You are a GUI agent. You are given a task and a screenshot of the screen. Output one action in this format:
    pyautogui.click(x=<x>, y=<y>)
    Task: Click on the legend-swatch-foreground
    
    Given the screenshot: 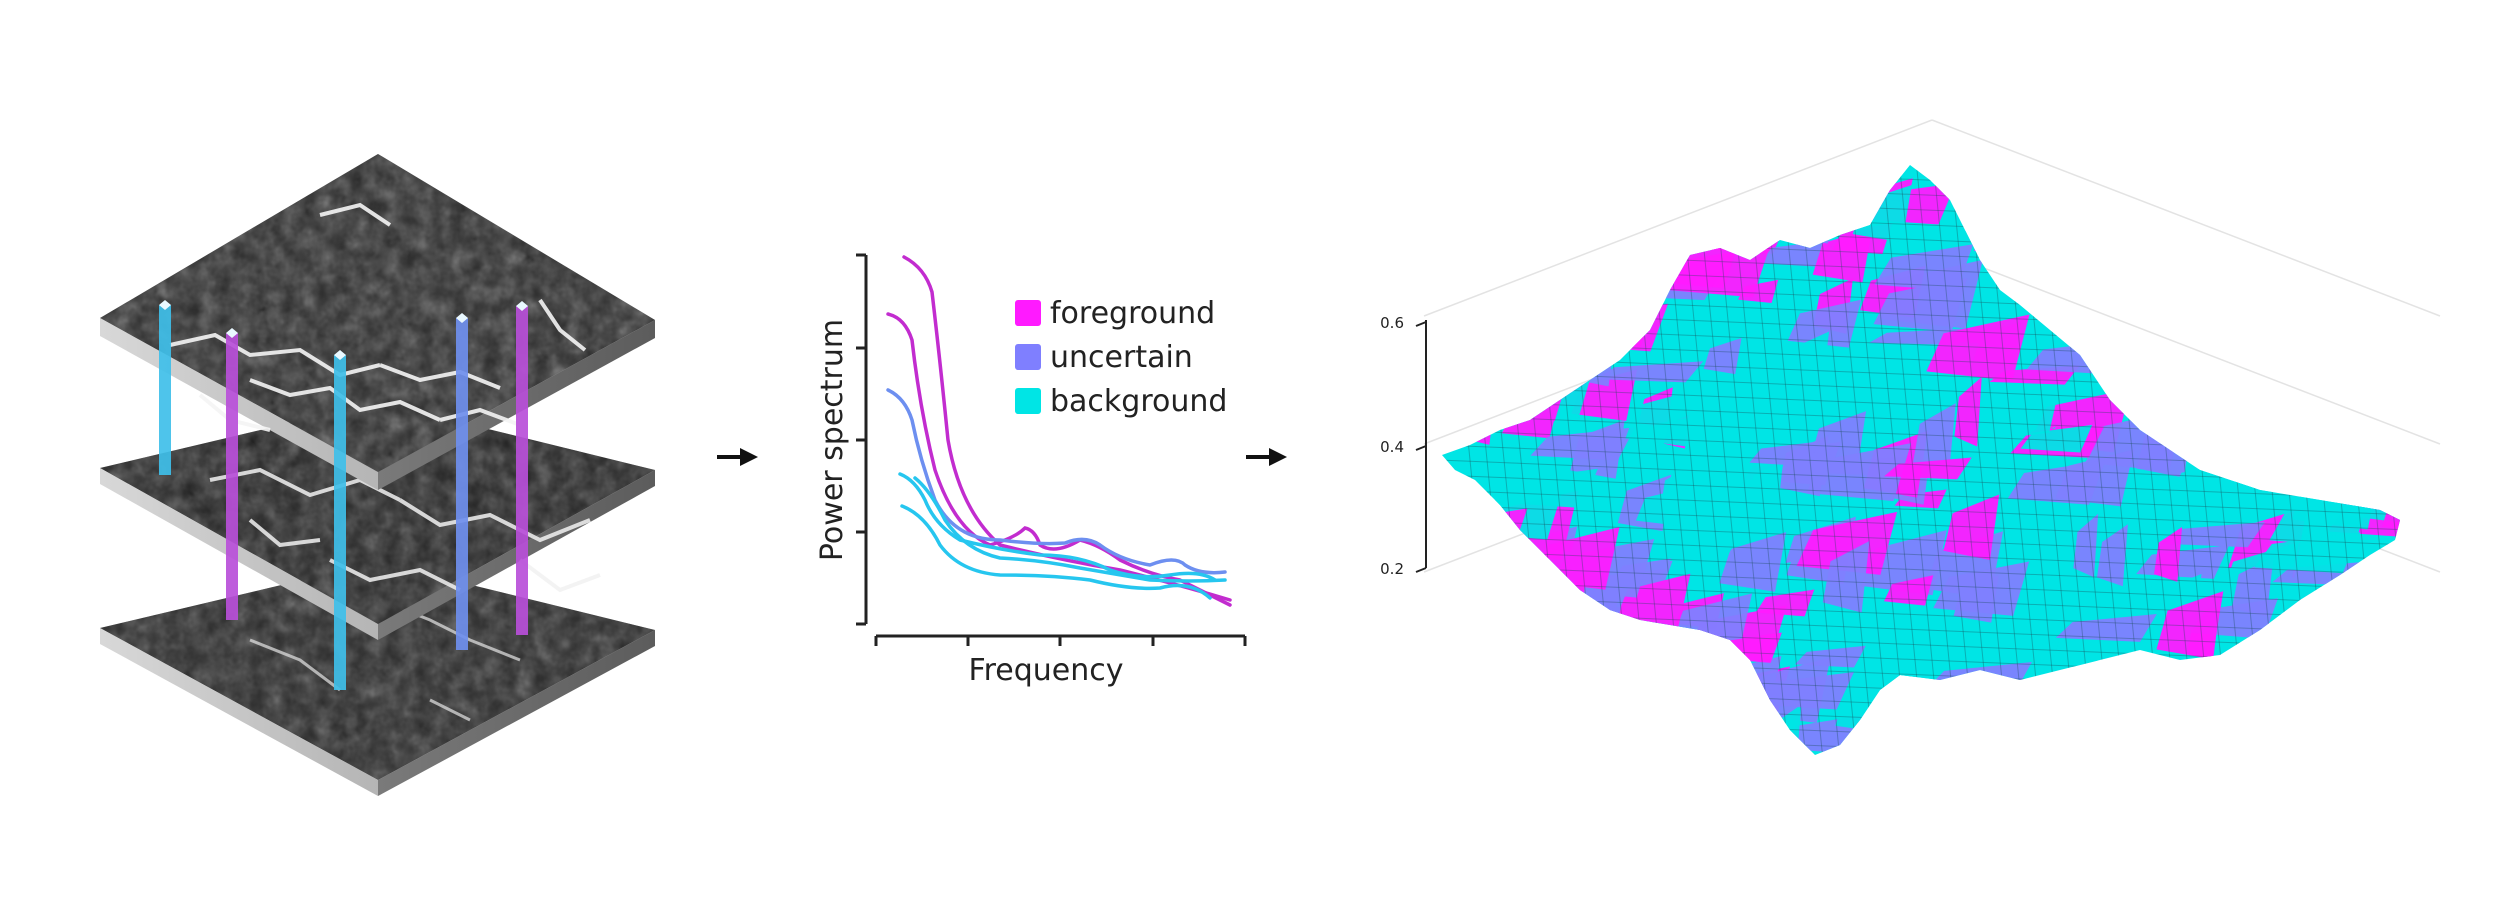 What is the action you would take?
    pyautogui.click(x=1028, y=313)
    